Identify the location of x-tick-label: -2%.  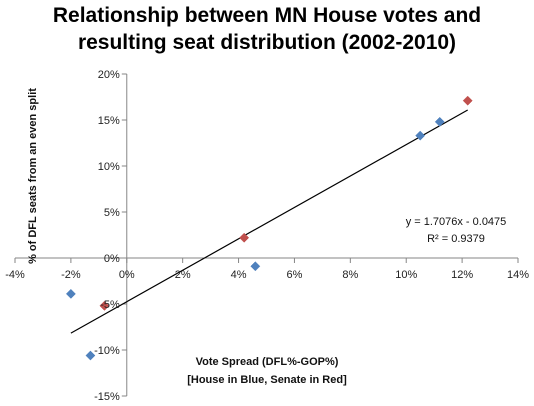
(71, 275).